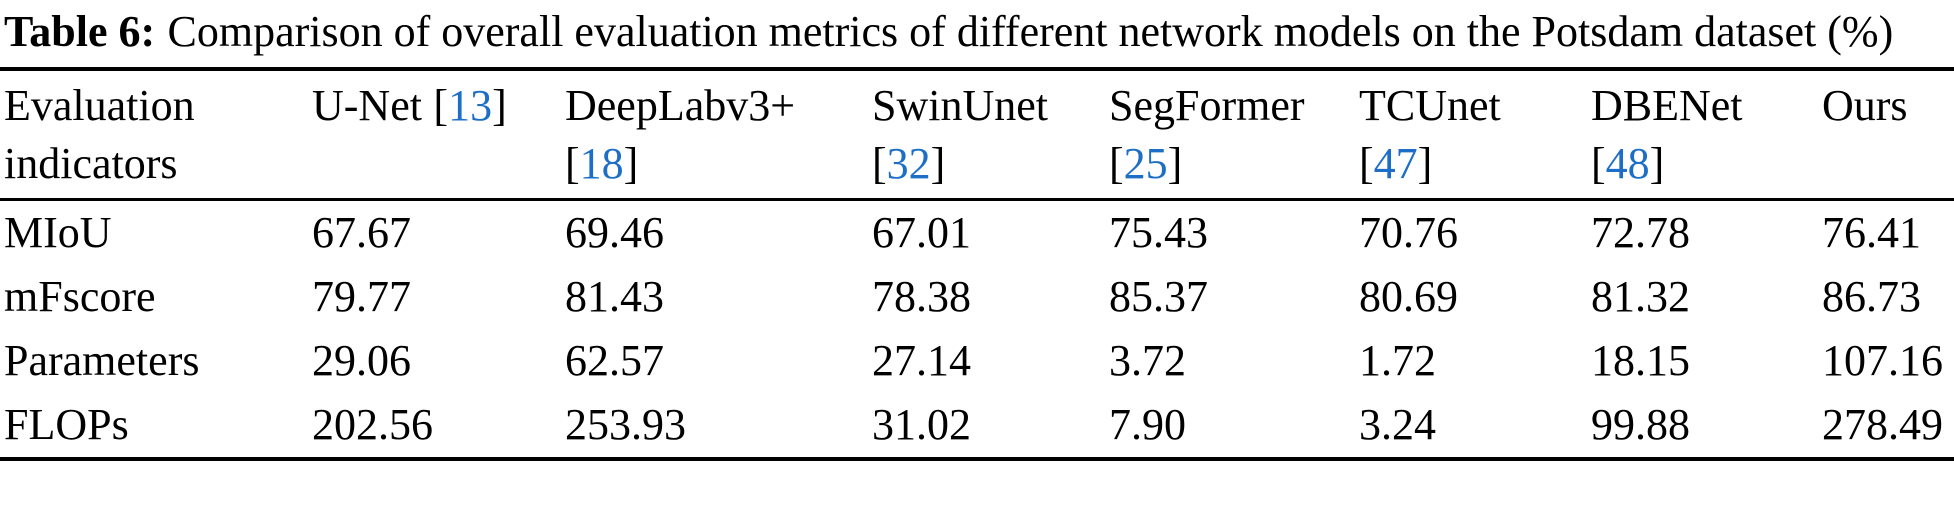  I want to click on row-label: mFscore, so click(80, 296).